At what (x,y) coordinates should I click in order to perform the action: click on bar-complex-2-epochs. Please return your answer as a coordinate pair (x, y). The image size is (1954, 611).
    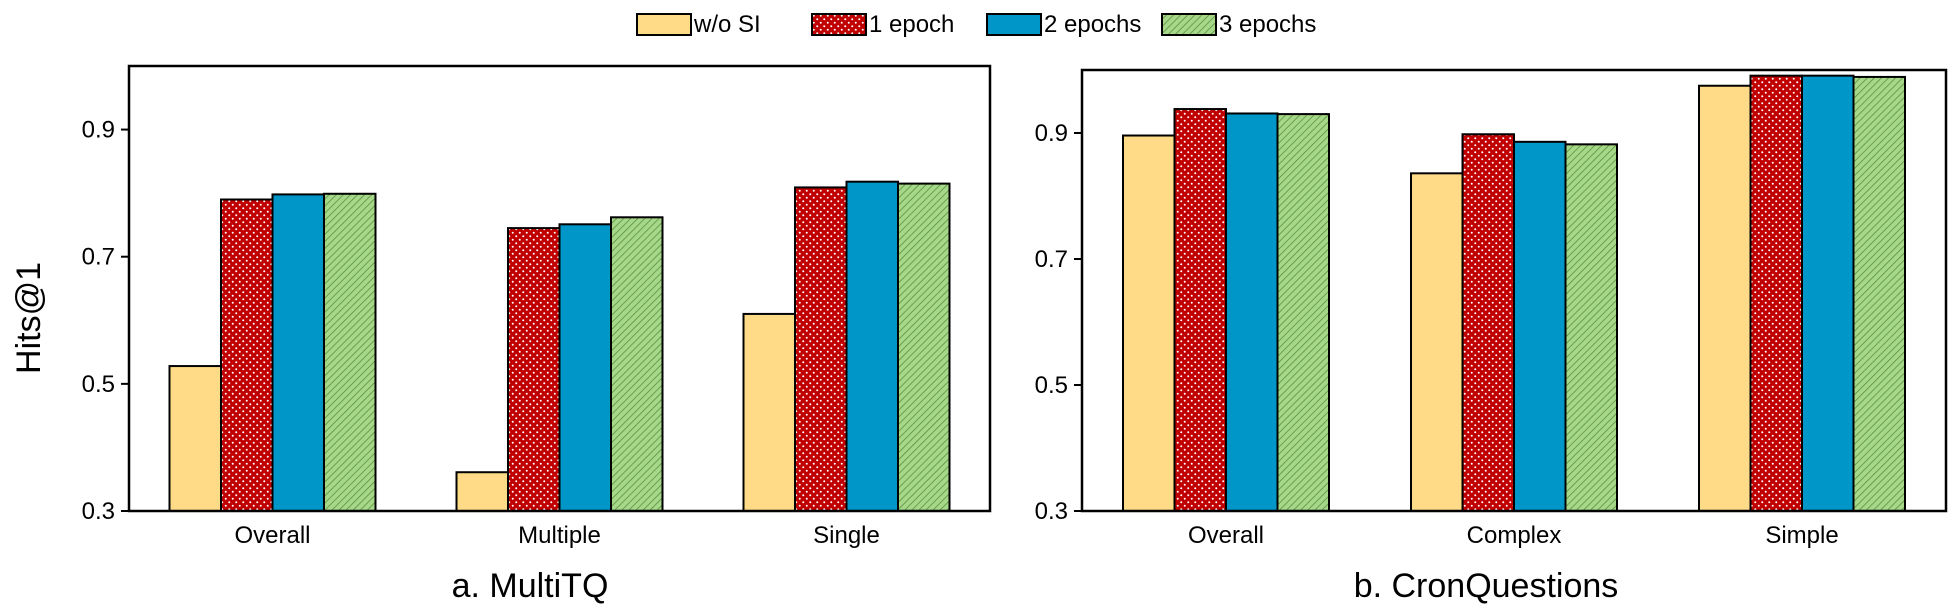
    Looking at the image, I should click on (1540, 326).